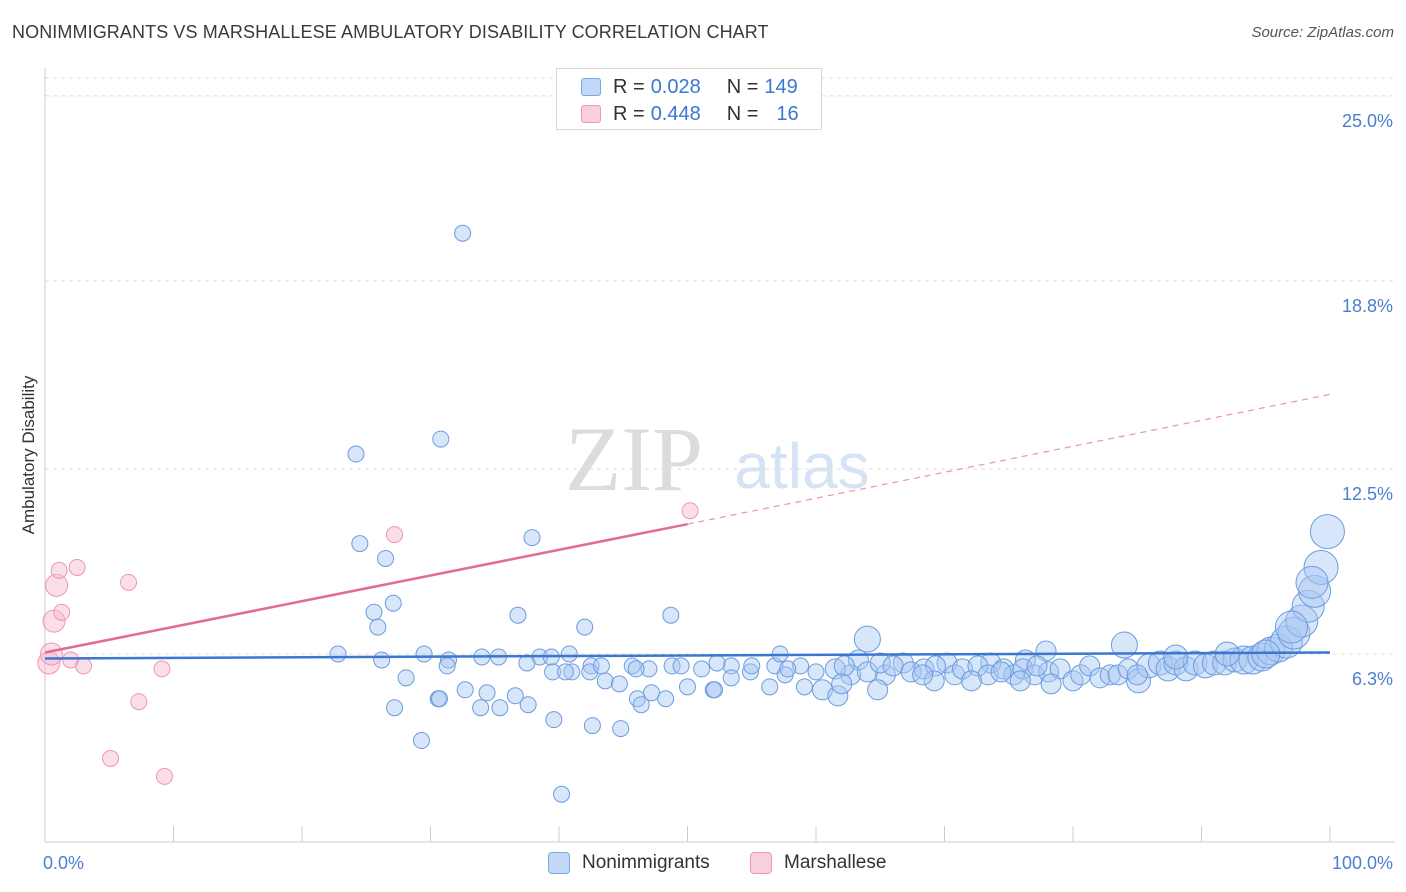 This screenshot has width=1406, height=892. What do you see at coordinates (1367, 121) in the screenshot?
I see `y-tick-label: 25.0%` at bounding box center [1367, 121].